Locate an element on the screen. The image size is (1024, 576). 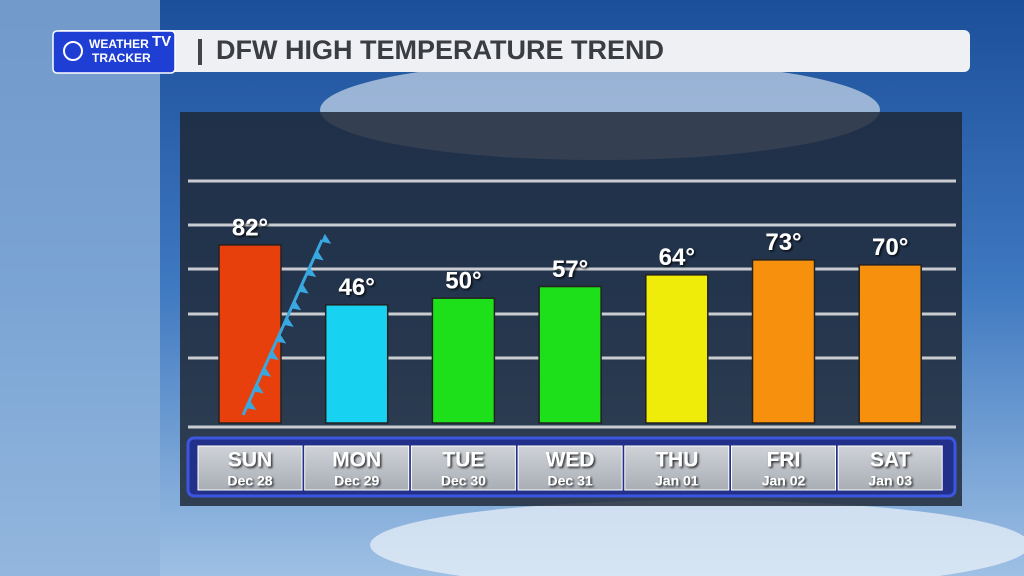
date-label: Dec 29 is located at coordinates (356, 481).